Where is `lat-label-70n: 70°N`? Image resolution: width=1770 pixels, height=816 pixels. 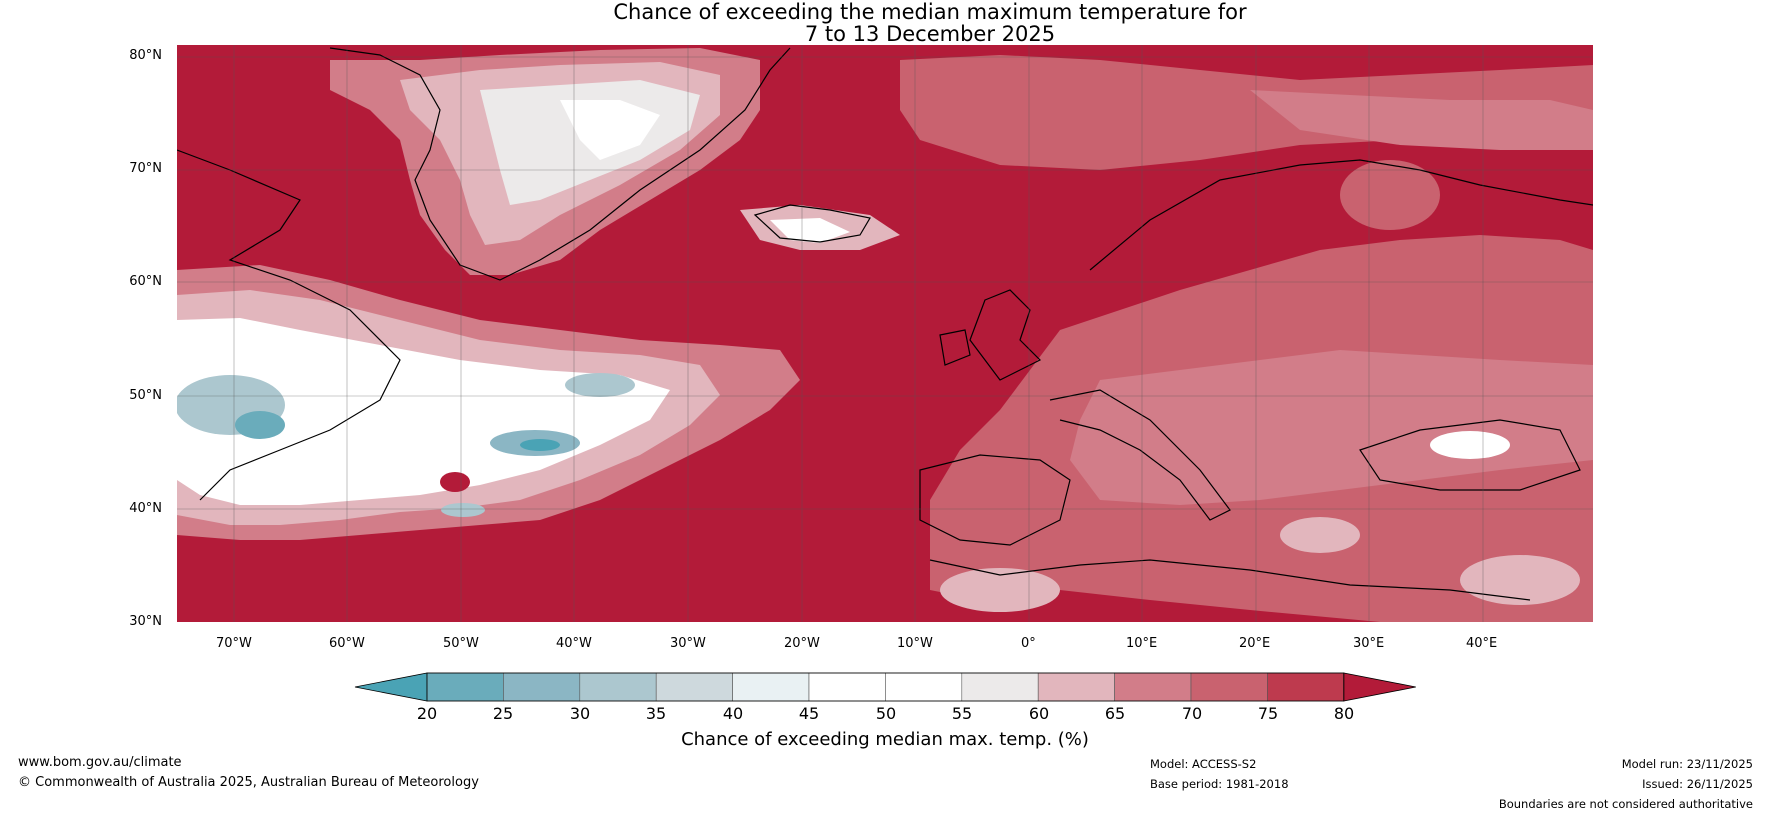 lat-label-70n: 70°N is located at coordinates (145, 168).